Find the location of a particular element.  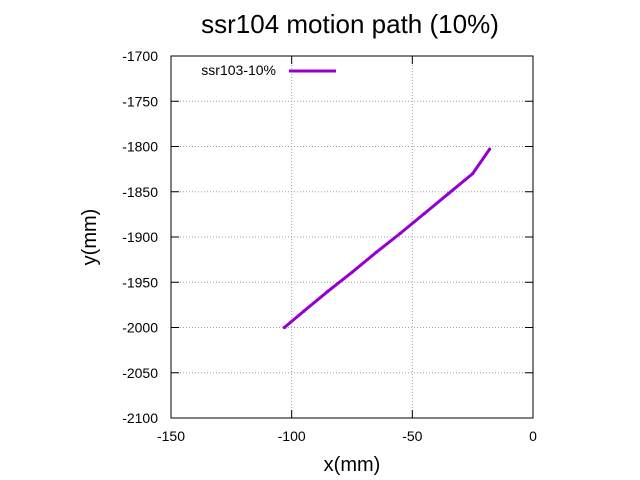

x-tick-label: 0 is located at coordinates (533, 436).